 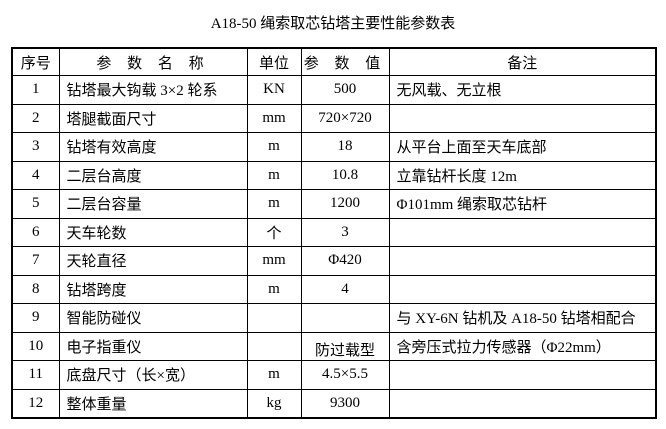 I want to click on cell-note: Φ101mm 绳索取芯钻杆, so click(x=522, y=204).